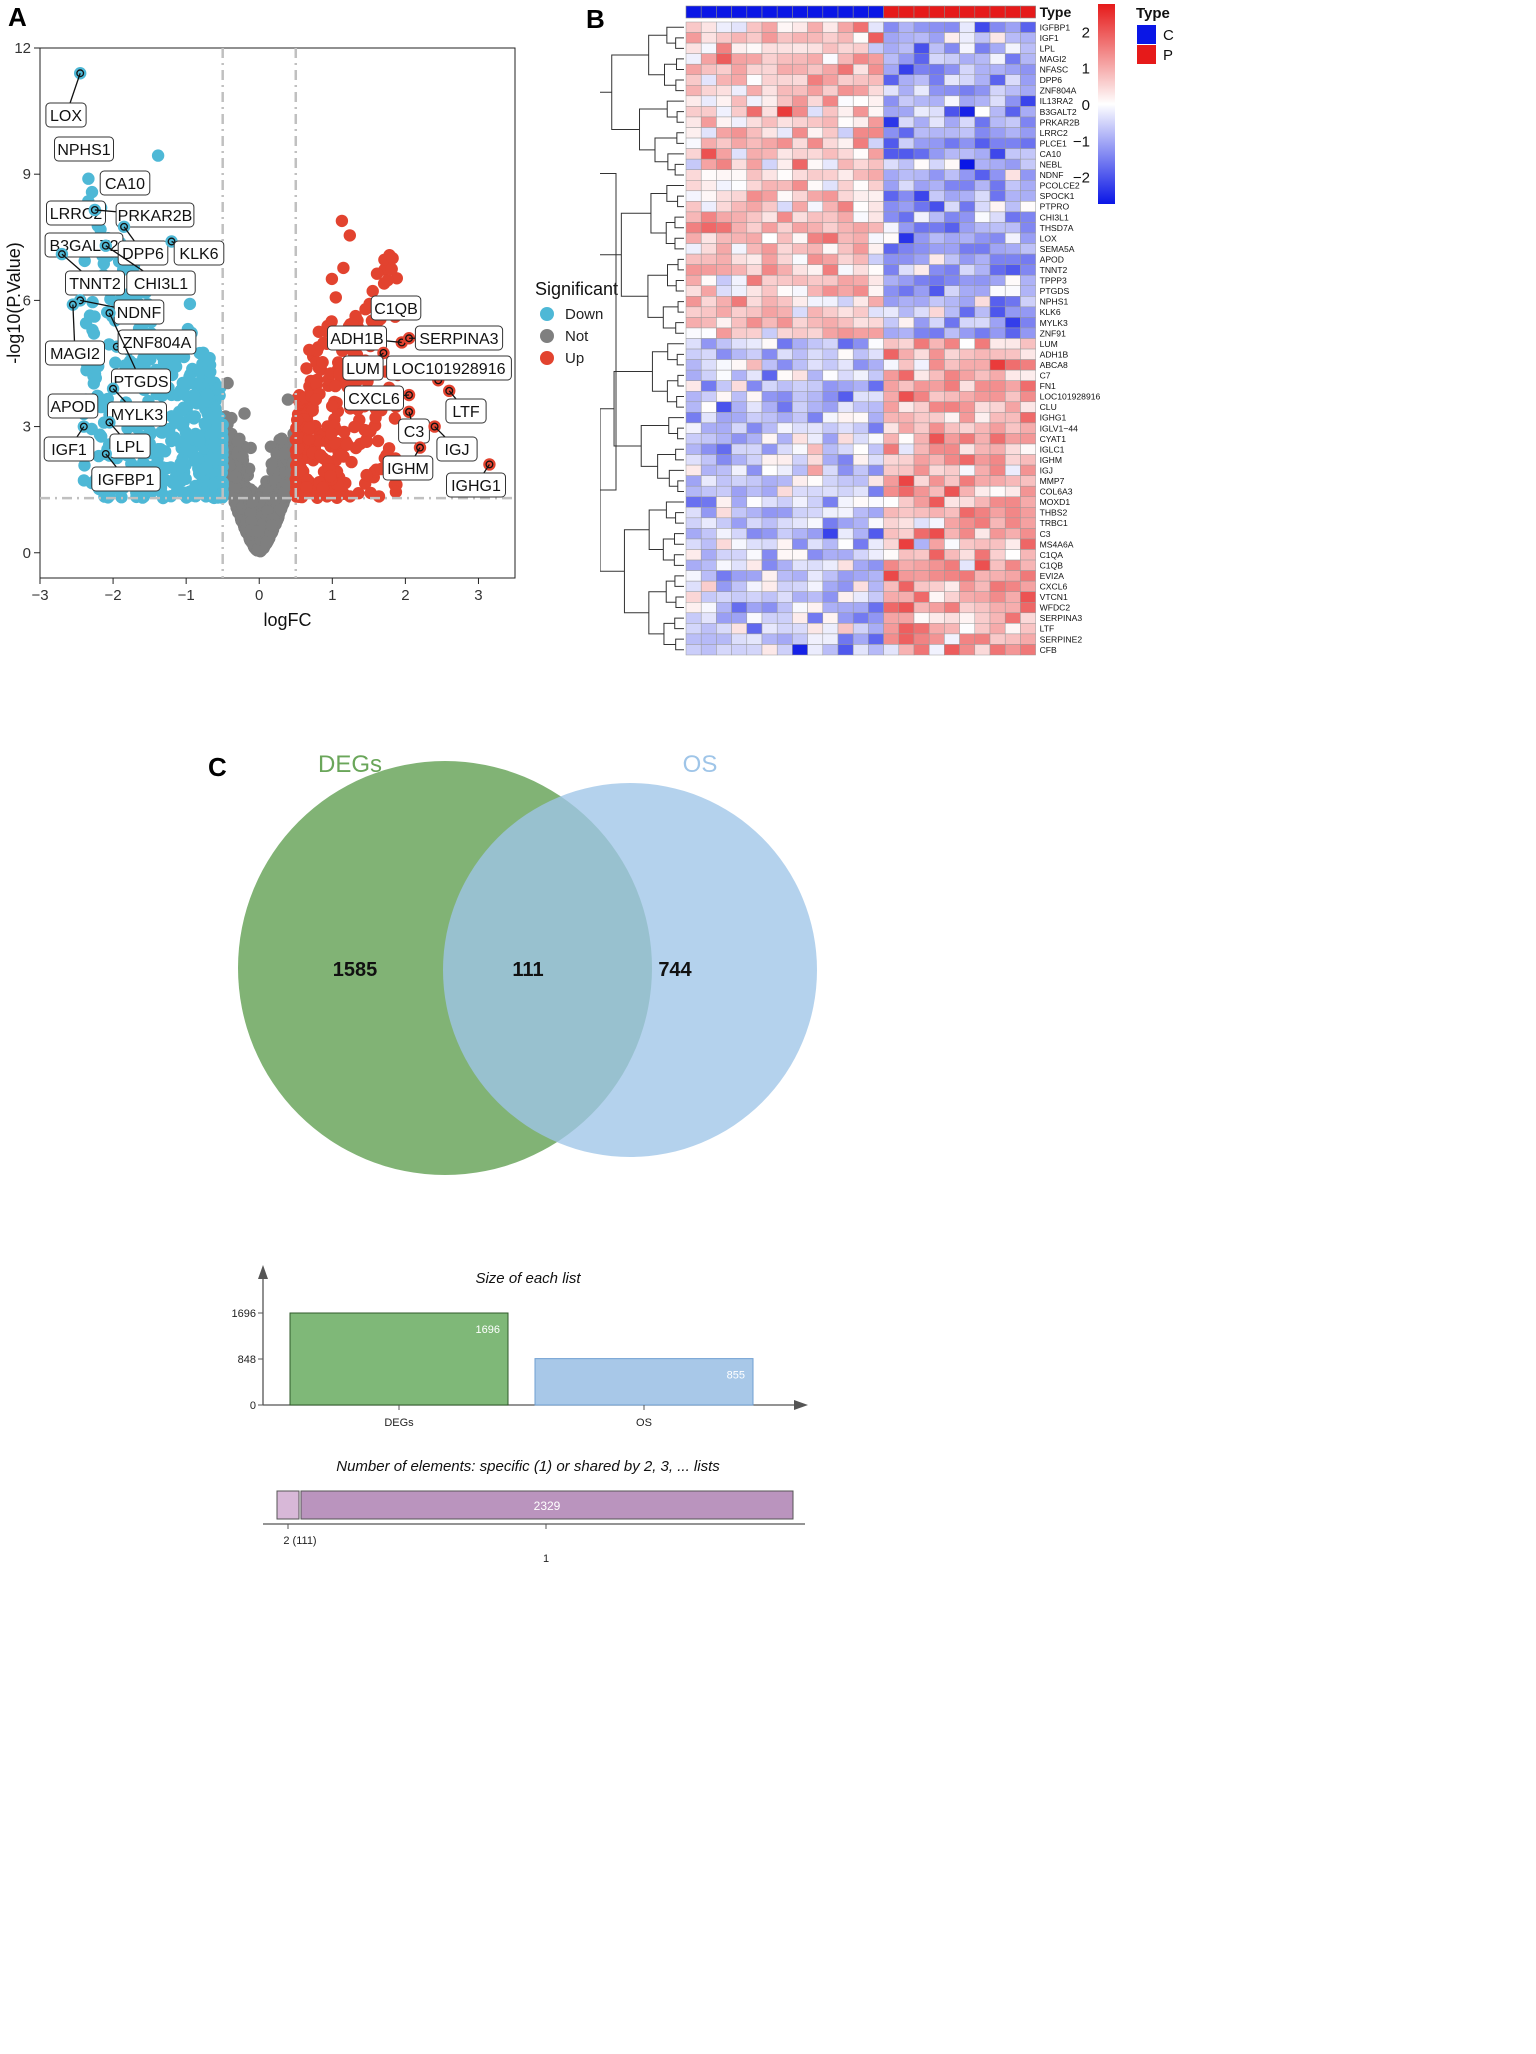 The image size is (1536, 2054). I want to click on gene-label: PRKAR2B, so click(155, 216).